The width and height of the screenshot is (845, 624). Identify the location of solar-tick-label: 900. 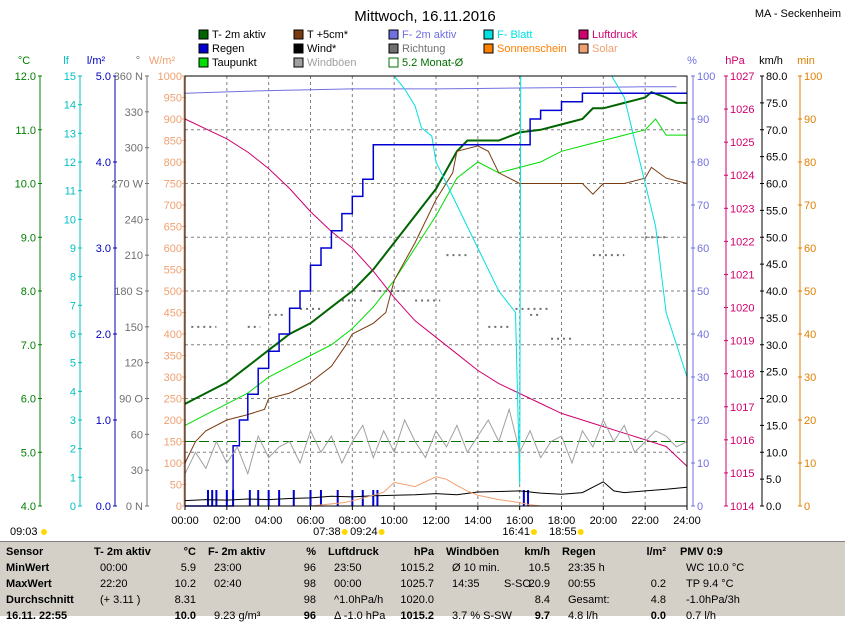
(173, 120).